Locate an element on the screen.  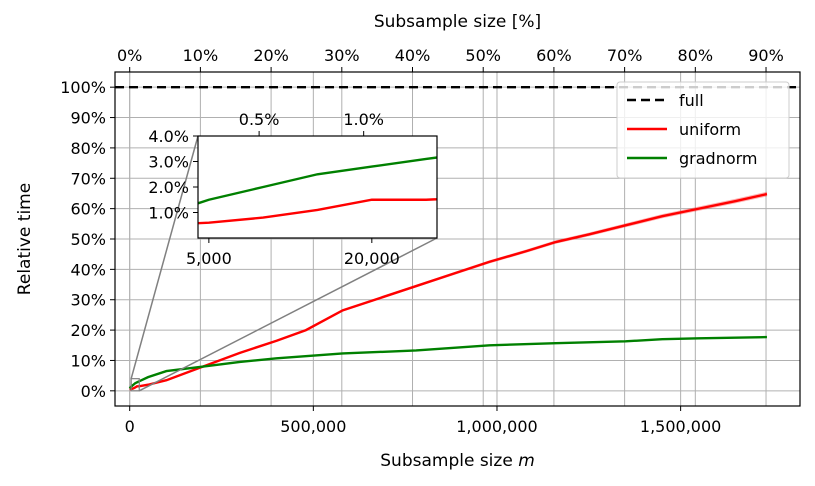
x2-tick-label-6: 60% is located at coordinates (554, 55).